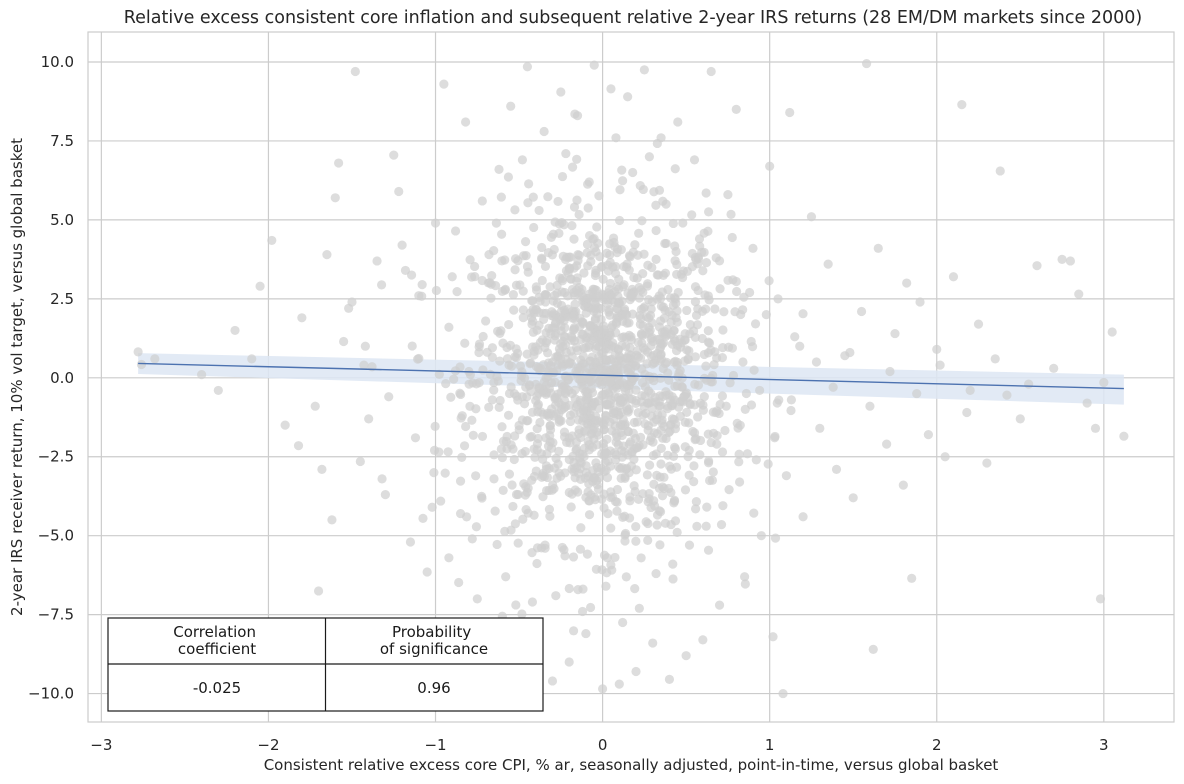 The height and width of the screenshot is (784, 1184). Describe the element at coordinates (603, 745) in the screenshot. I see `x-tick-label: 0` at that location.